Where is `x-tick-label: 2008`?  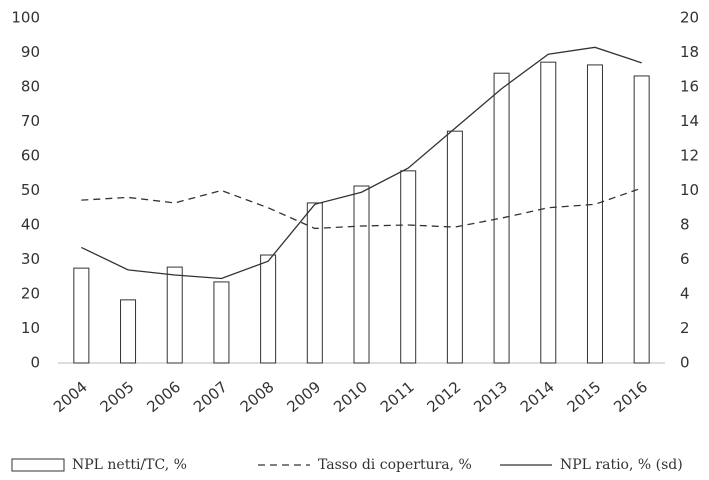
x-tick-label: 2008 is located at coordinates (257, 397).